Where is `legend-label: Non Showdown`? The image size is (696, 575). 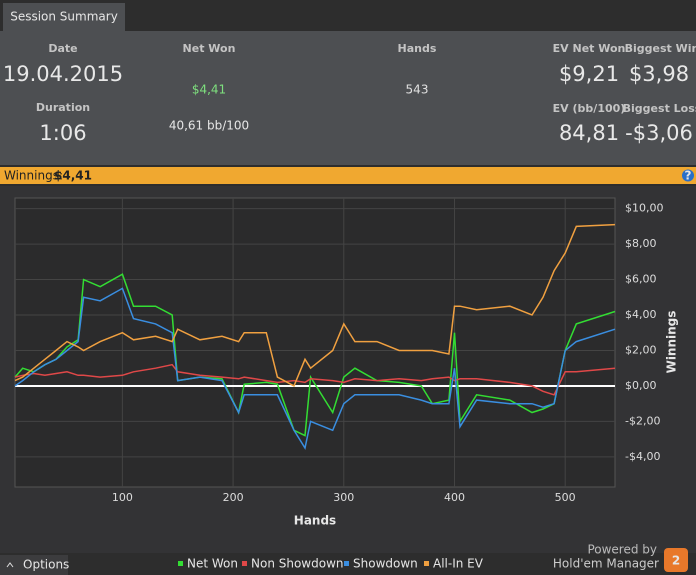
legend-label: Non Showdown is located at coordinates (297, 564).